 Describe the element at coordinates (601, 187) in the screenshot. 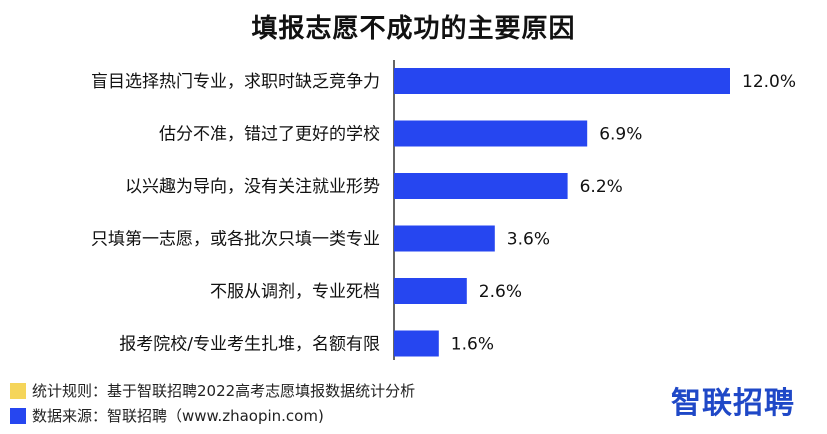

I see `value-label: 6.2%` at that location.